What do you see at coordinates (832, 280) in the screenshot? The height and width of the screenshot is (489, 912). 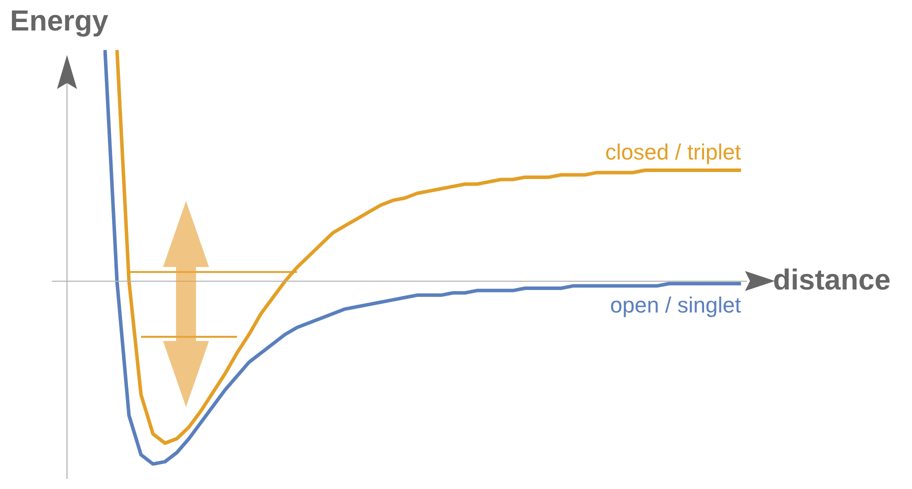 I see `x-axis-title: distance` at bounding box center [832, 280].